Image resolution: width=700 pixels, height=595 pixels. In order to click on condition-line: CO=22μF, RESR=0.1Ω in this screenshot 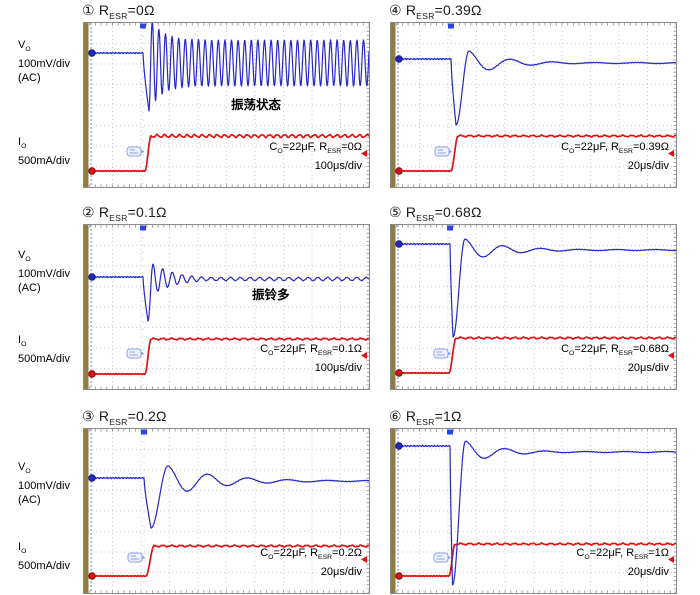, I will do `click(311, 349)`.